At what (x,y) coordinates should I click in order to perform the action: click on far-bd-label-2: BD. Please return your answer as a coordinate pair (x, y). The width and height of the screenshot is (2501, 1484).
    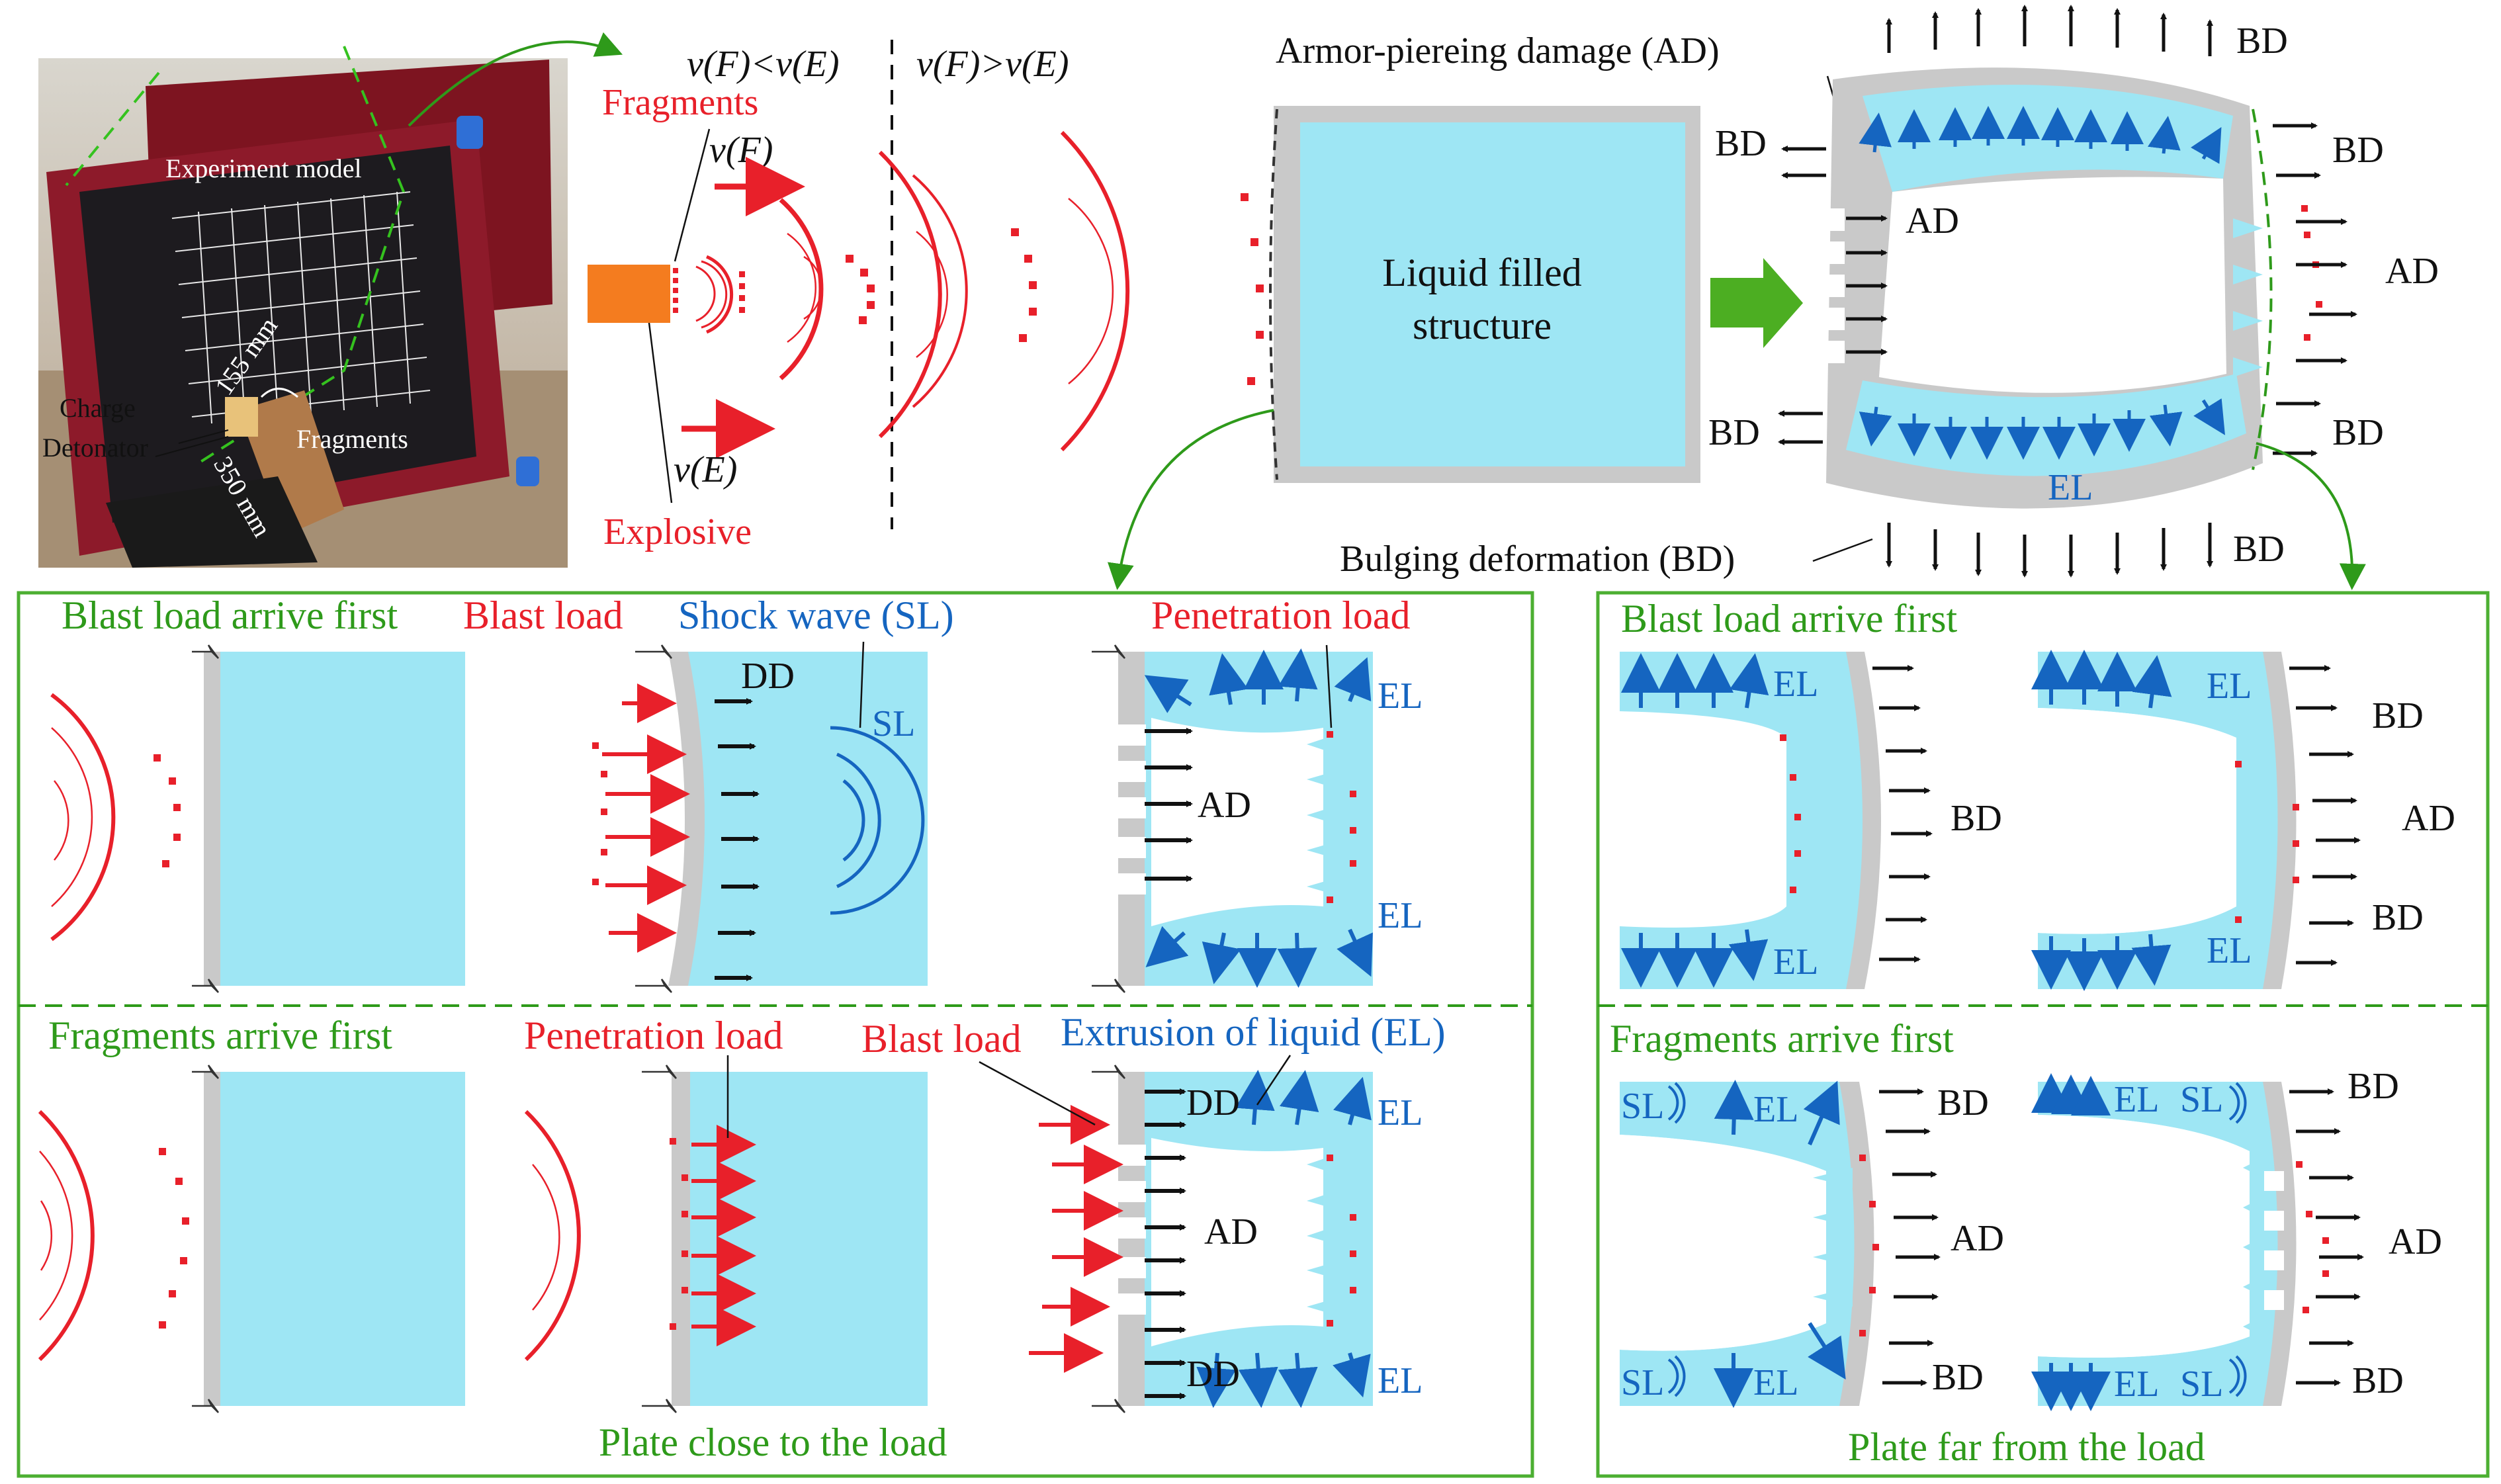
    Looking at the image, I should click on (2398, 716).